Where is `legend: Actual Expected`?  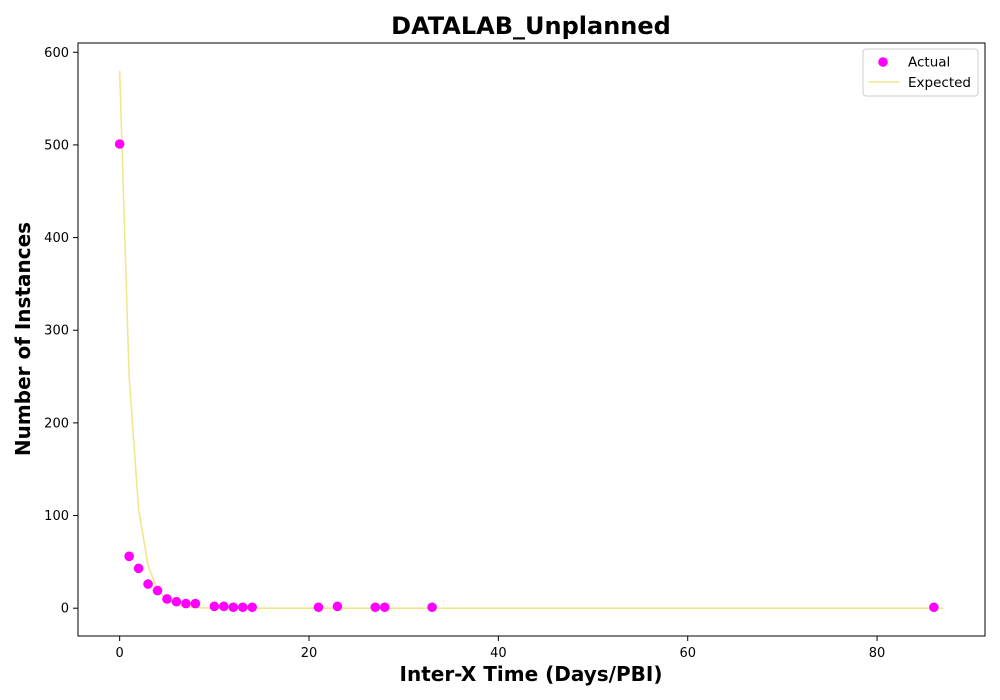
legend: Actual Expected is located at coordinates (920, 72).